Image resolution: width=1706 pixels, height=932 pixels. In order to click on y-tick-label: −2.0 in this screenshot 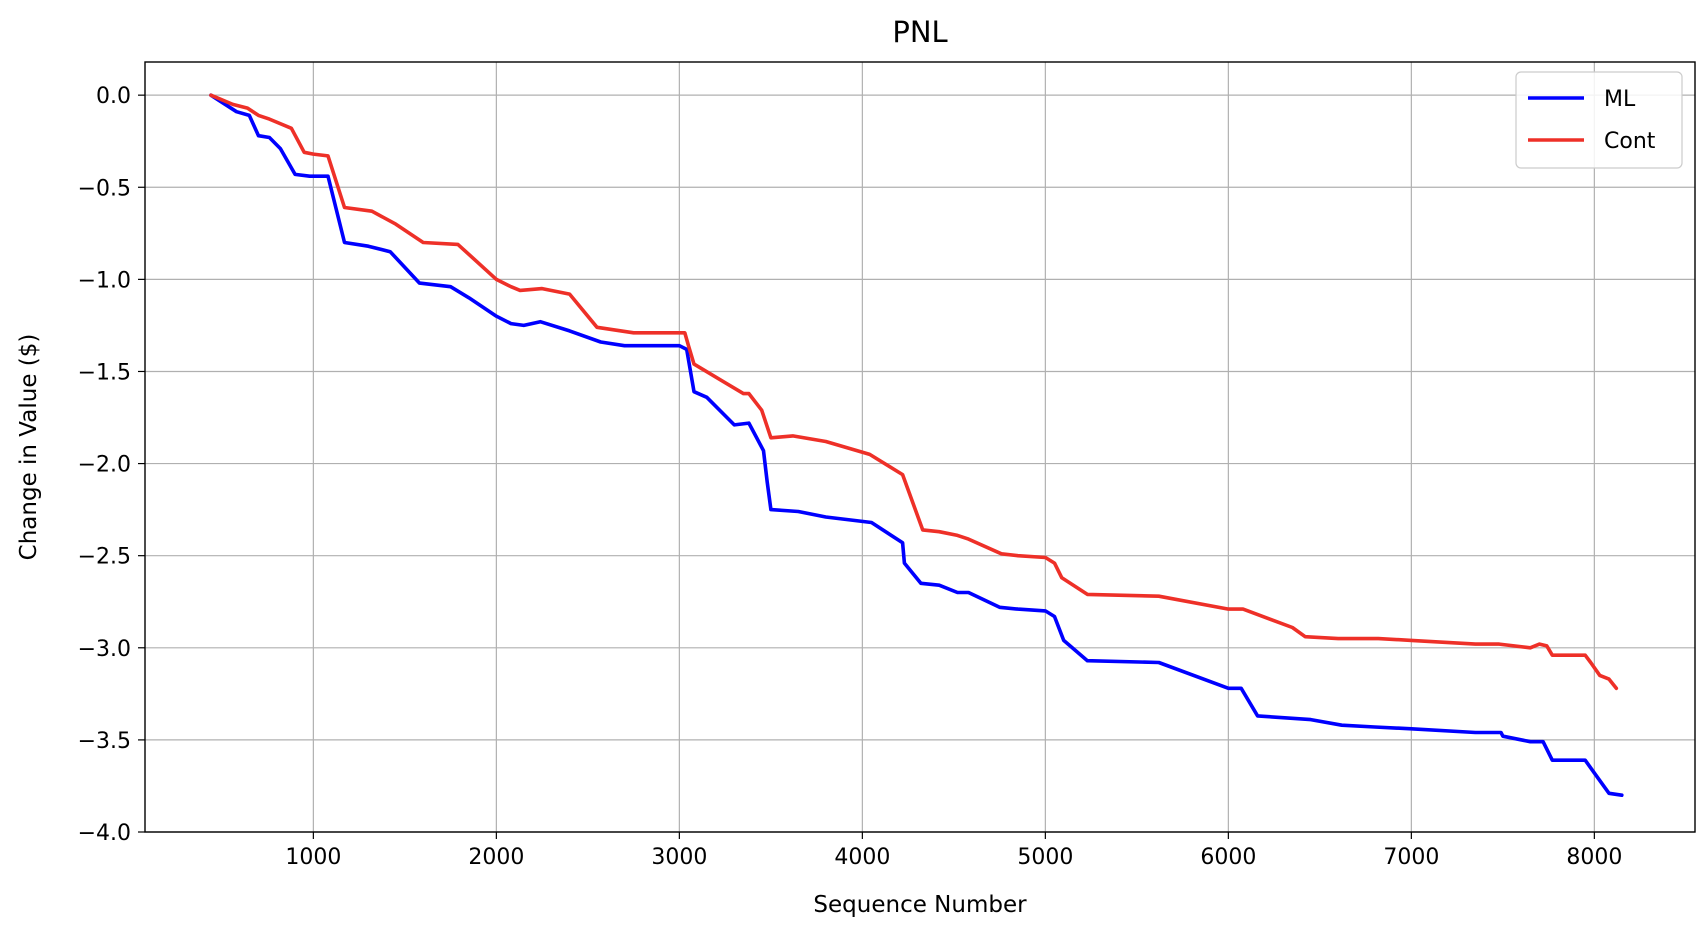, I will do `click(104, 465)`.